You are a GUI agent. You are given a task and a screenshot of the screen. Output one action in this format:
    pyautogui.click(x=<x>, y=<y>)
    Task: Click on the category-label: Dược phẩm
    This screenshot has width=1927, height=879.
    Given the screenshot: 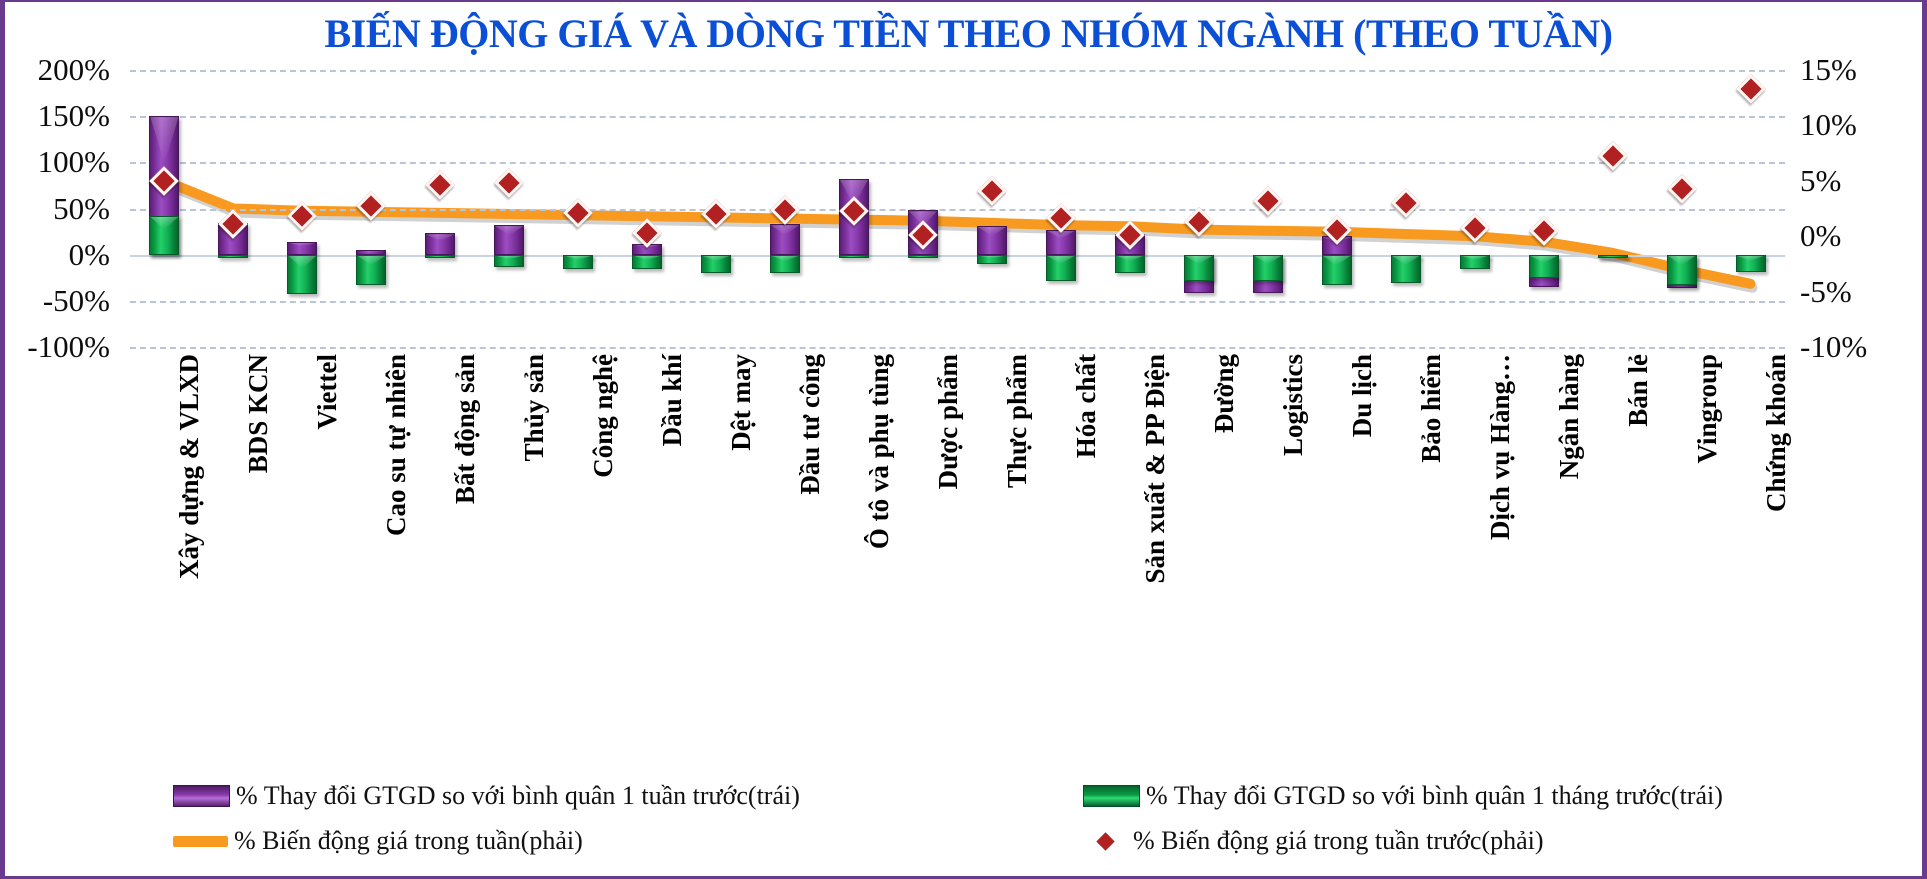 What is the action you would take?
    pyautogui.click(x=948, y=422)
    